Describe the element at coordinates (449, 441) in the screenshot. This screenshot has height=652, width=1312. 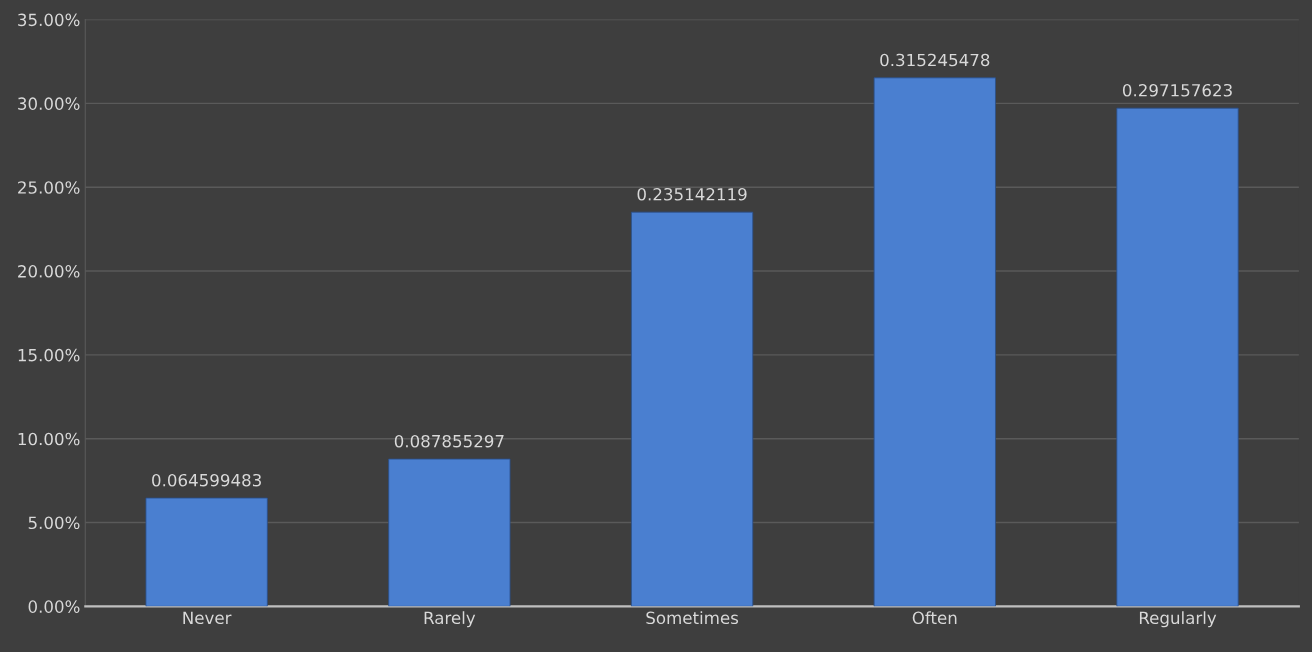
I see `data-label: 0.087855297` at that location.